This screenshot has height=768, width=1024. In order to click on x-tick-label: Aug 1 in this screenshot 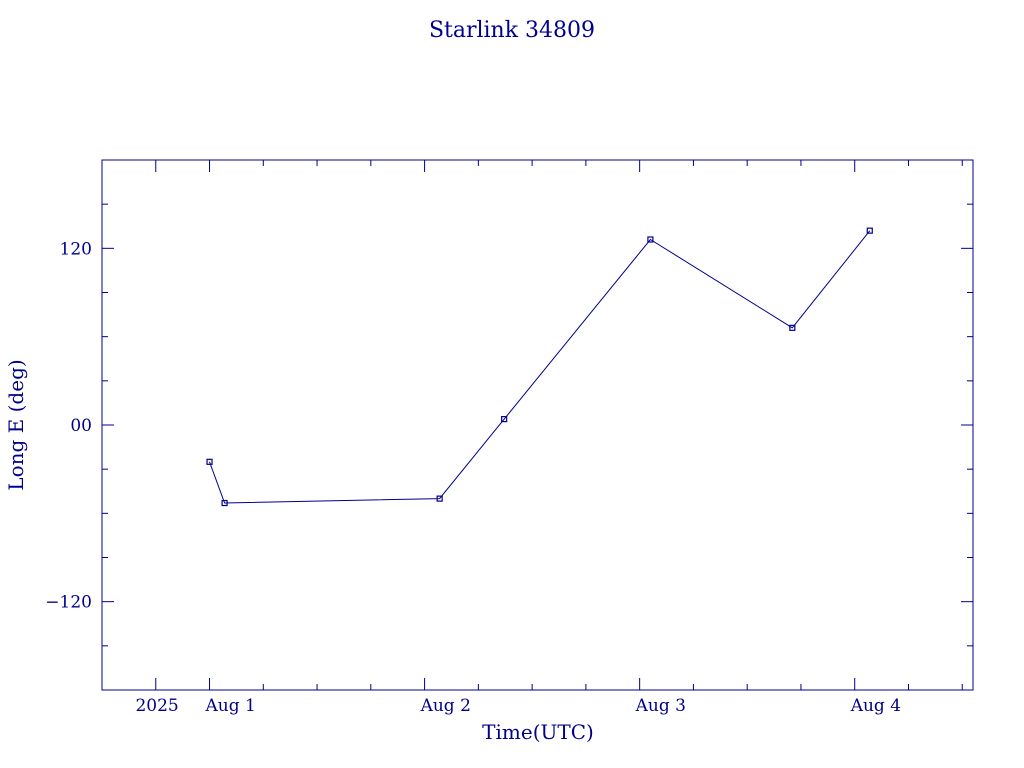, I will do `click(230, 706)`.